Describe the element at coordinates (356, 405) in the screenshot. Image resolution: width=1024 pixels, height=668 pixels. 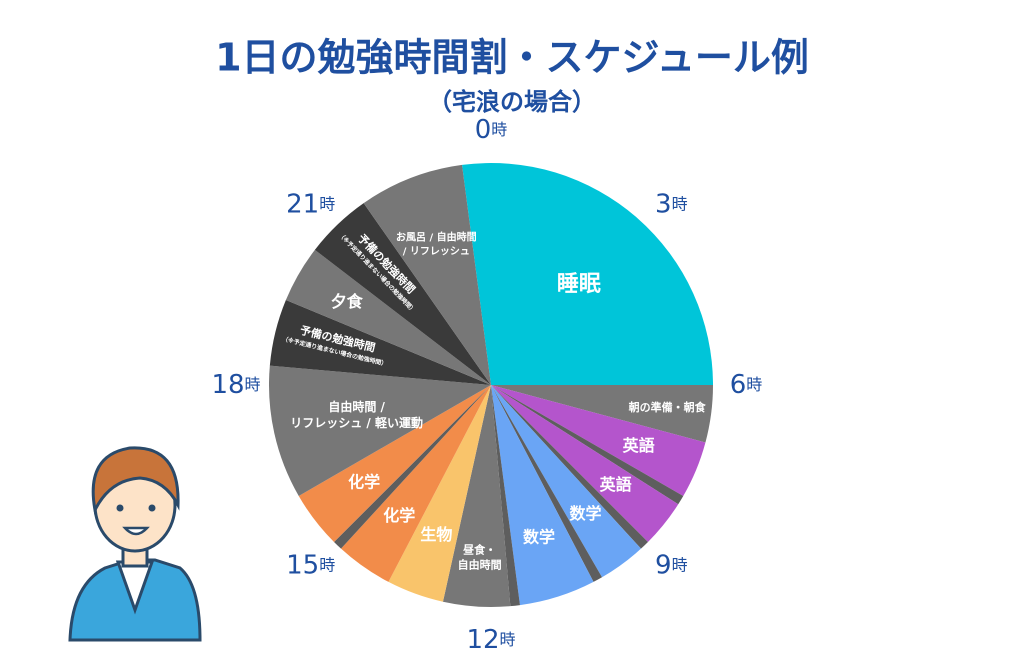
I see `slice-label-line: 自由時間 /` at that location.